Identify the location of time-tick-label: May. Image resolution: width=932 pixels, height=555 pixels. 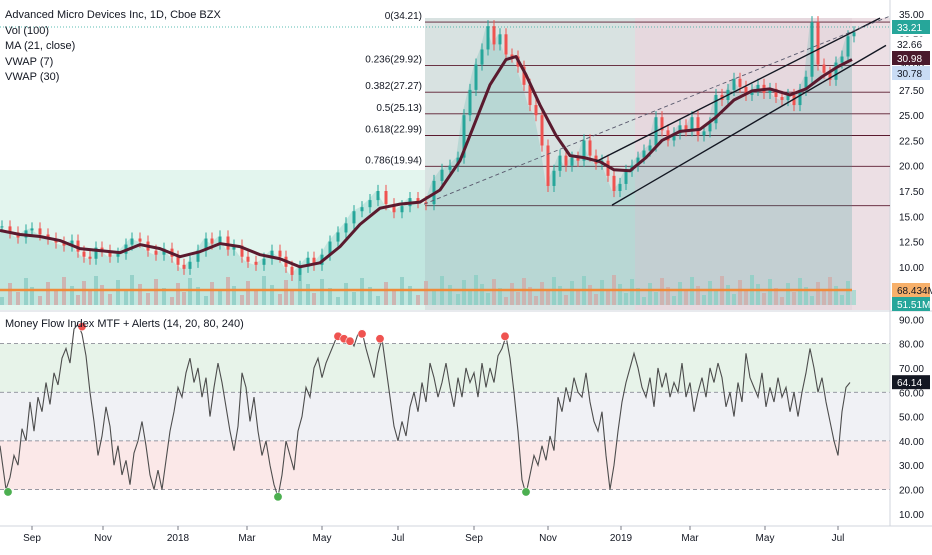
(322, 538).